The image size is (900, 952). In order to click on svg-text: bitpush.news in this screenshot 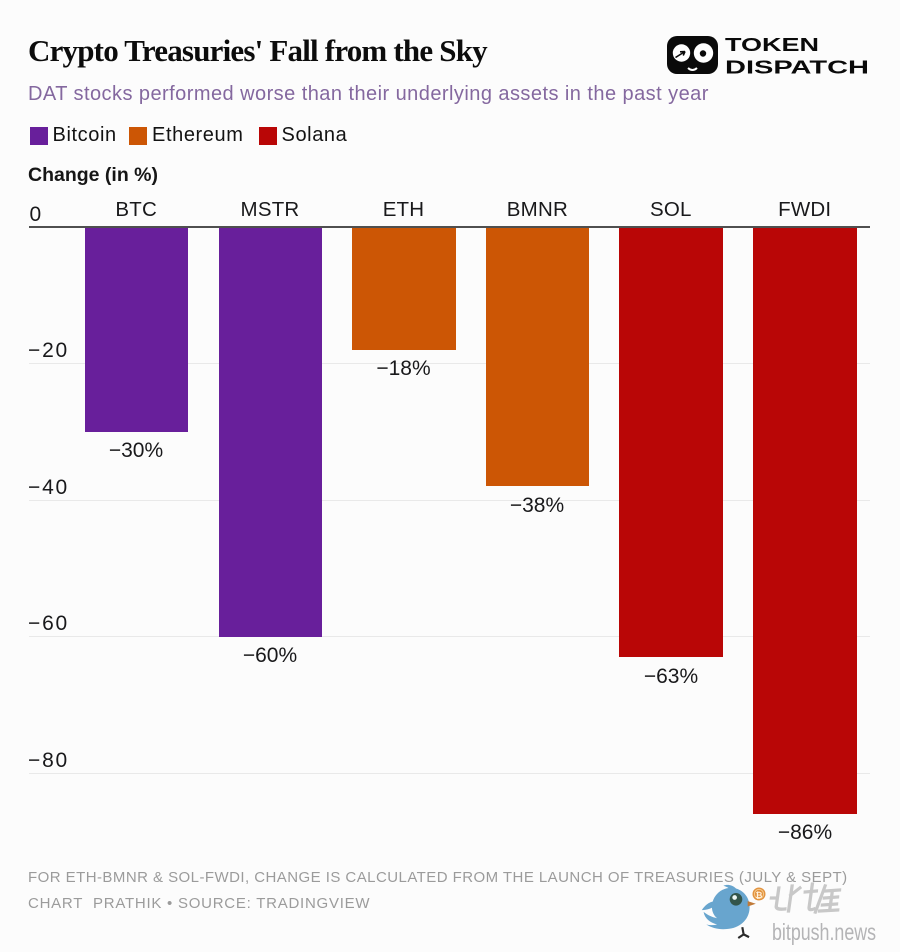, I will do `click(824, 932)`.